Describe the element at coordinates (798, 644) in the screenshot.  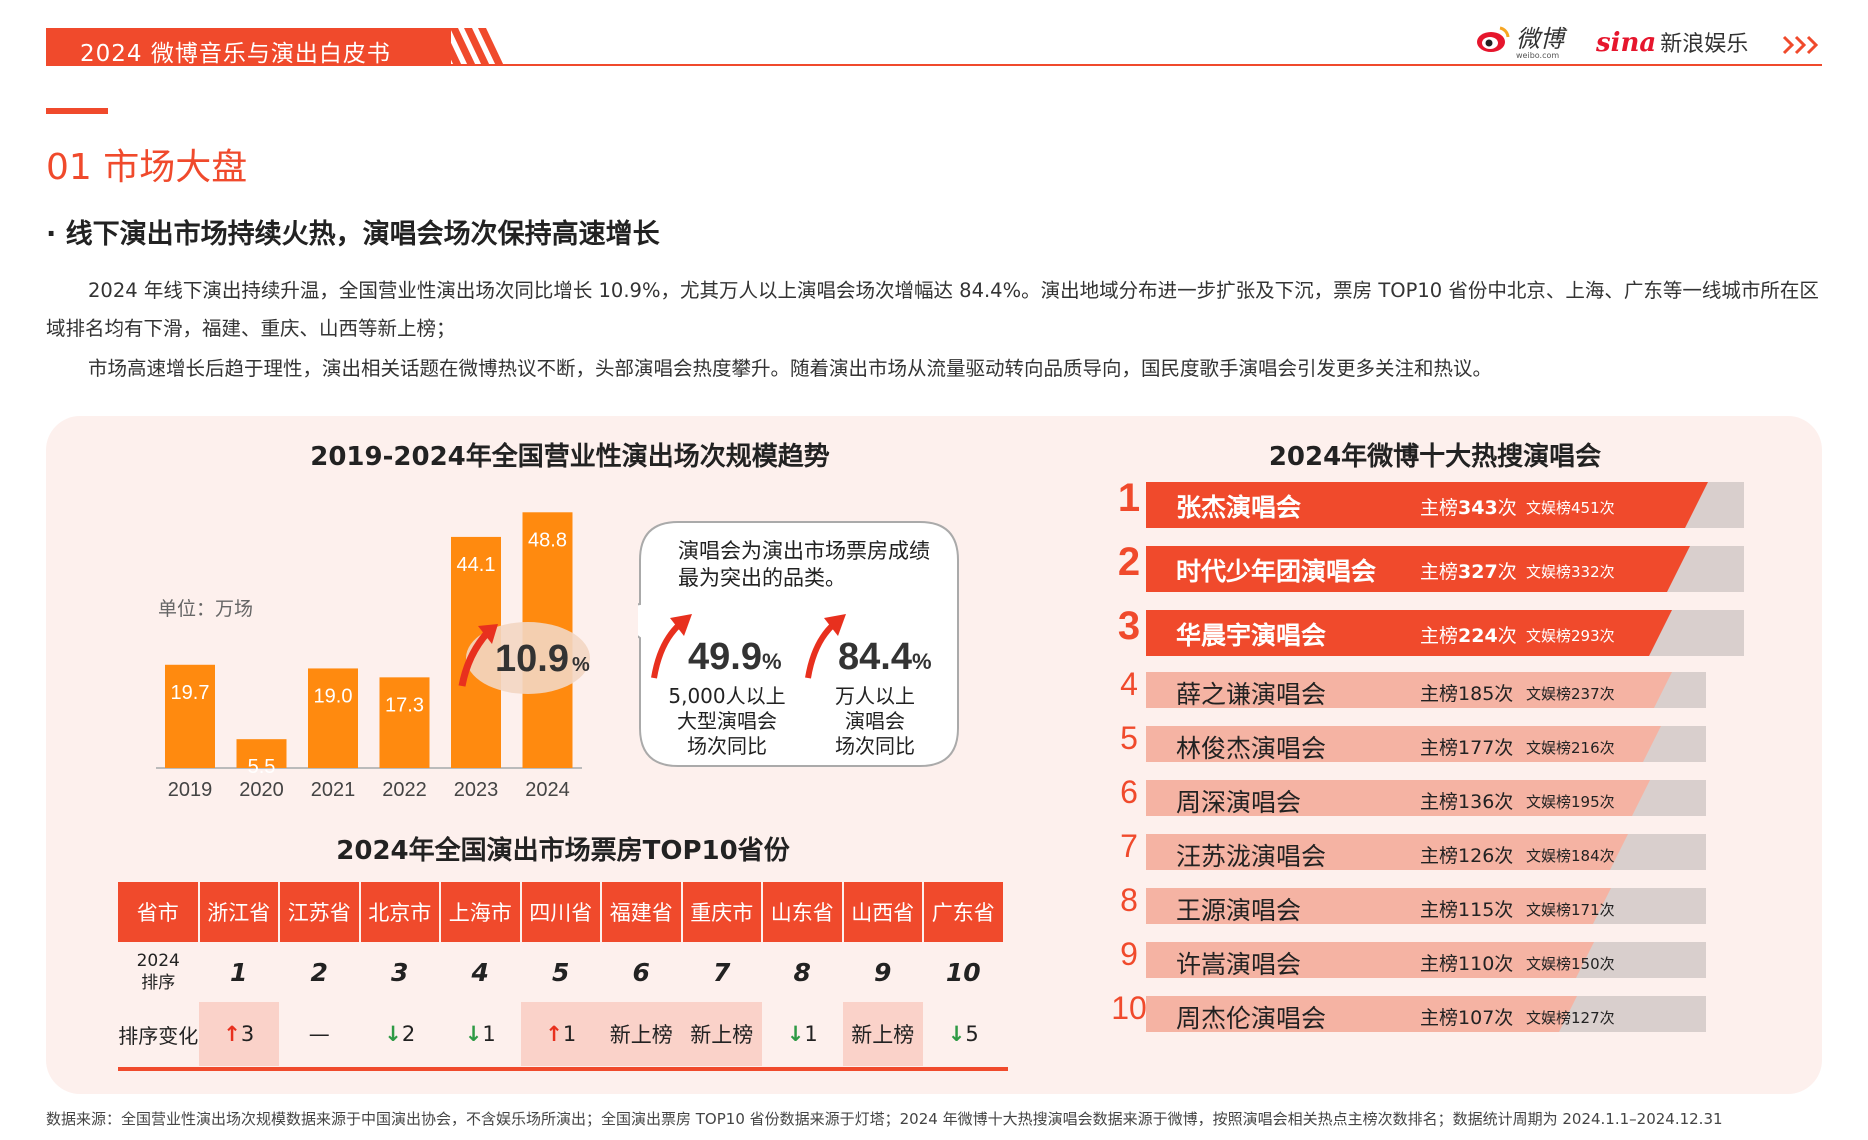
I see `callout-bubble` at that location.